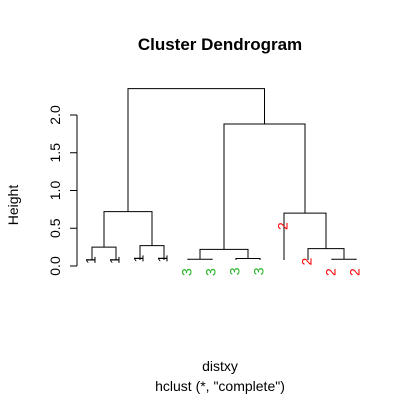  I want to click on x-axis-label: distxy, so click(220, 366).